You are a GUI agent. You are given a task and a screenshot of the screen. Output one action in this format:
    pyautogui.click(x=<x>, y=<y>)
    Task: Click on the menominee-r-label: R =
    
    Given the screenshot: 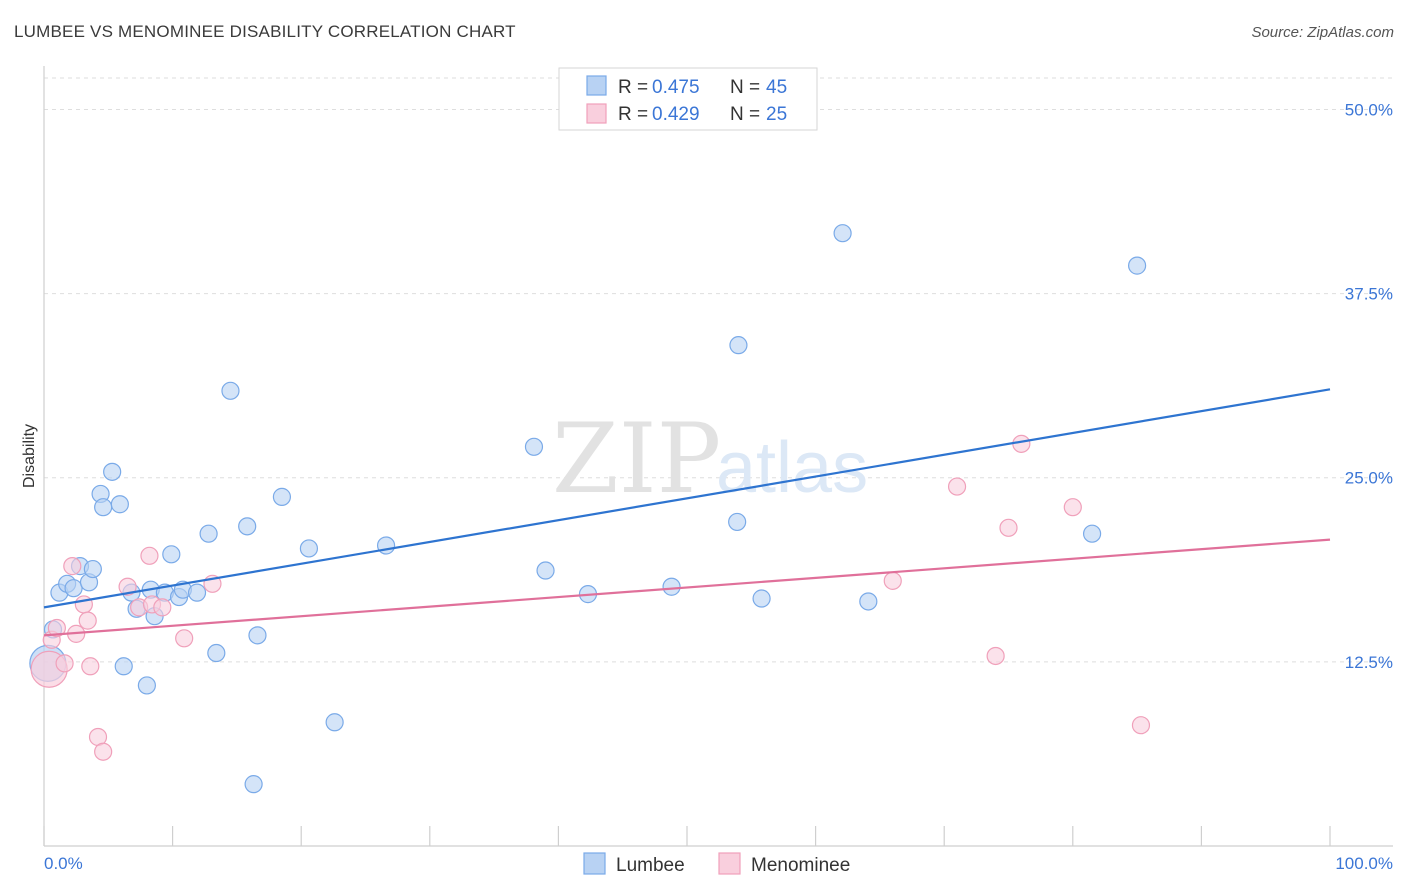 What is the action you would take?
    pyautogui.click(x=633, y=114)
    